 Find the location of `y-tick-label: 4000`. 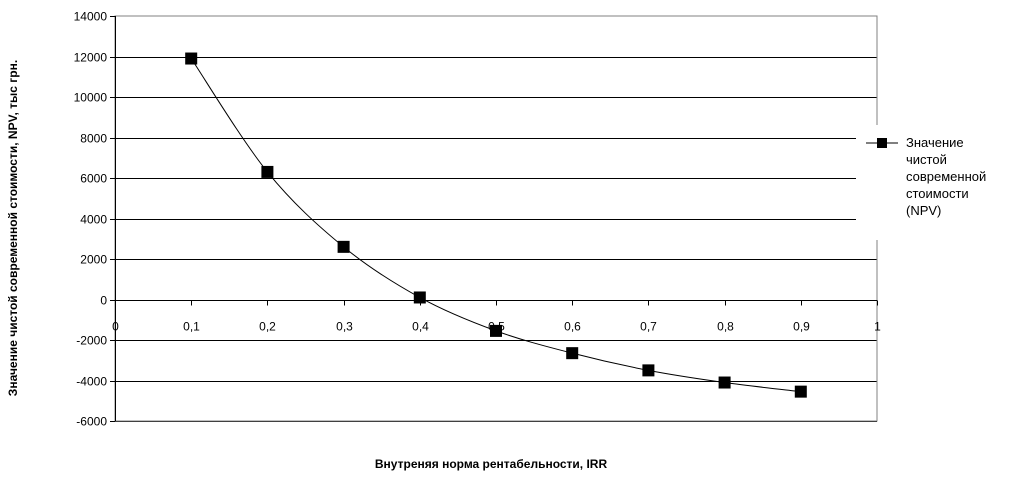

y-tick-label: 4000 is located at coordinates (93, 220).